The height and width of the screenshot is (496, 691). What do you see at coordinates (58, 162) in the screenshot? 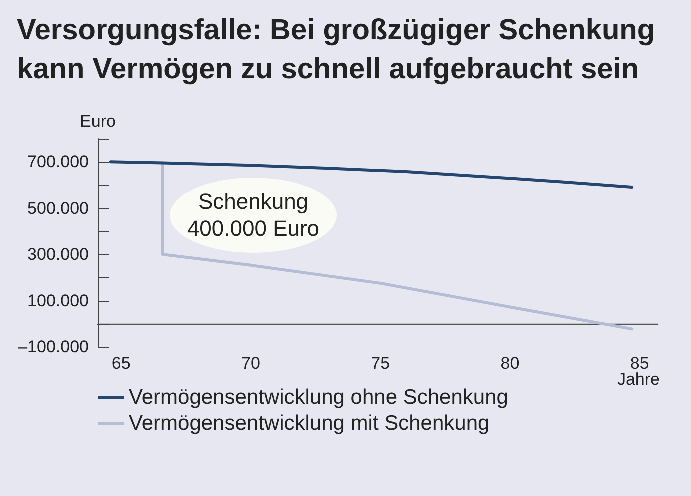
I see `y-tick-label: 700.000` at bounding box center [58, 162].